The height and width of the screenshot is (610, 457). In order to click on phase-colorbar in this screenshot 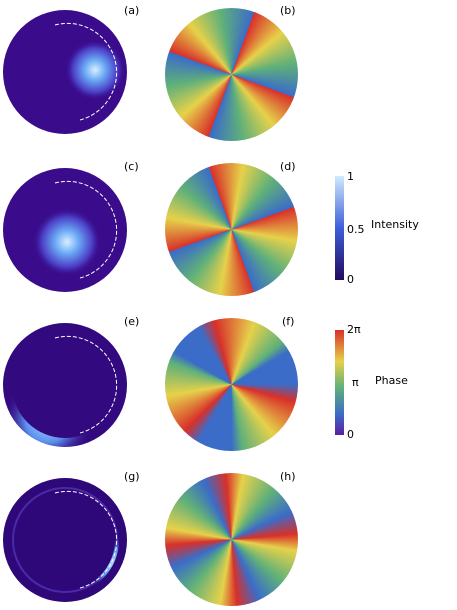, I will do `click(339, 382)`.